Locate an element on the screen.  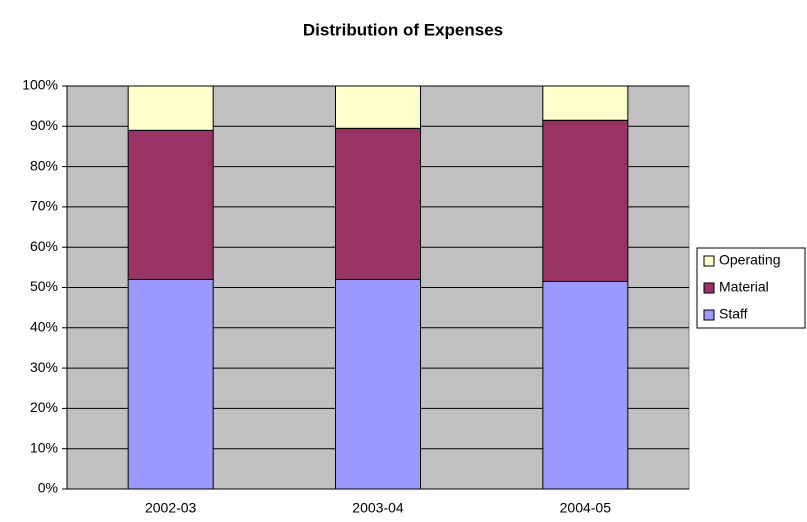
y-tick-label: 100% is located at coordinates (40, 85).